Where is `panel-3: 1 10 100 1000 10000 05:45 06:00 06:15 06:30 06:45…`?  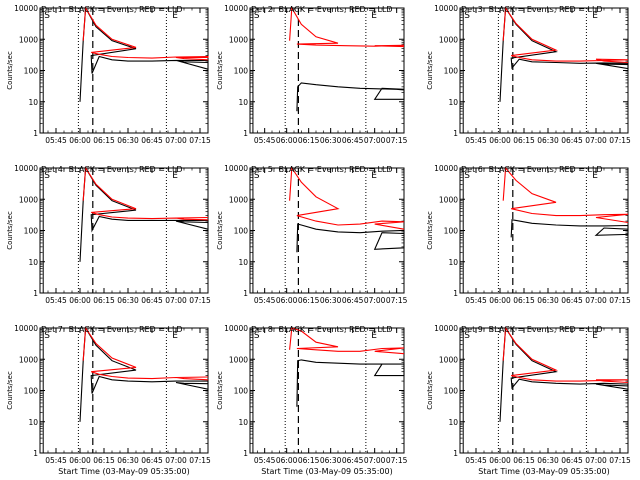
panel-3: 1 10 100 1000 10000 05:45 06:00 06:15 06:30 06:45… is located at coordinates (528, 74).